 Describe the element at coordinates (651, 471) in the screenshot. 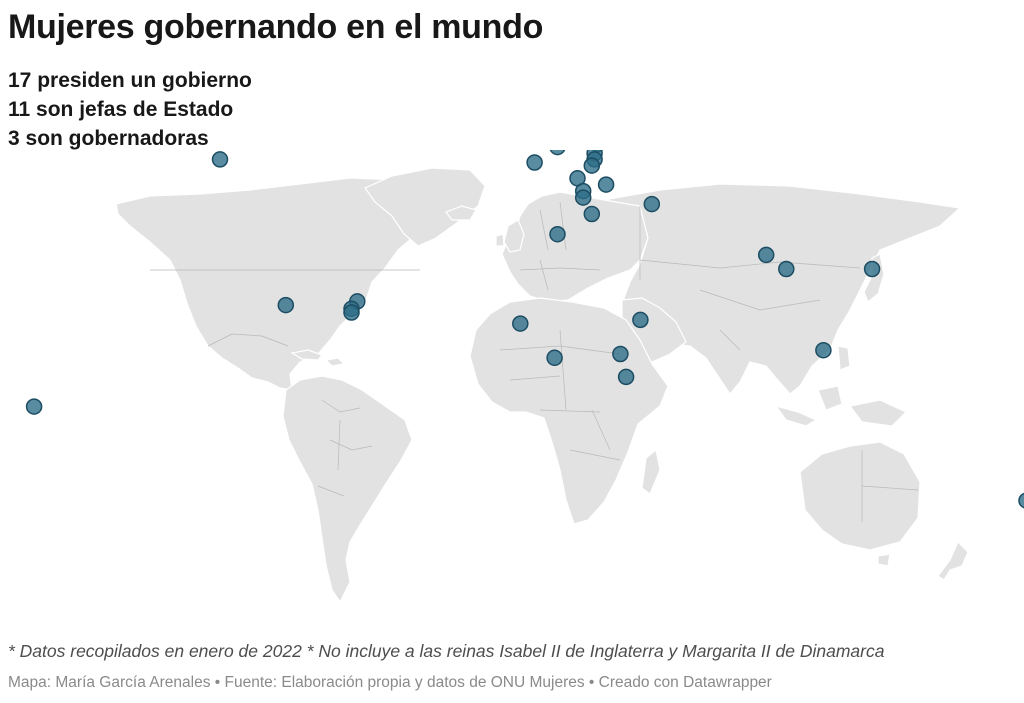

I see `landmass-madagascar` at that location.